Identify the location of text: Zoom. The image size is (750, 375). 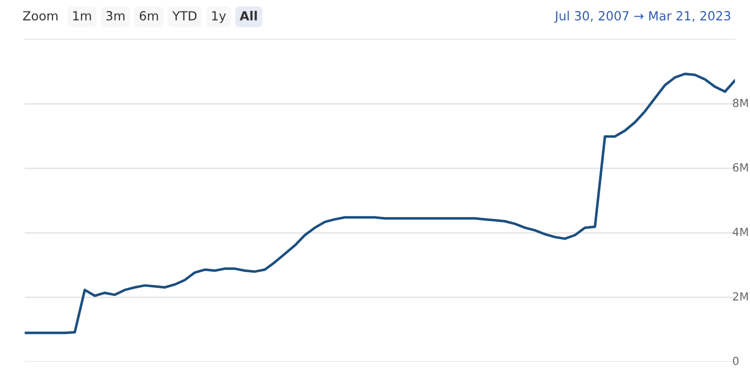
(40, 15).